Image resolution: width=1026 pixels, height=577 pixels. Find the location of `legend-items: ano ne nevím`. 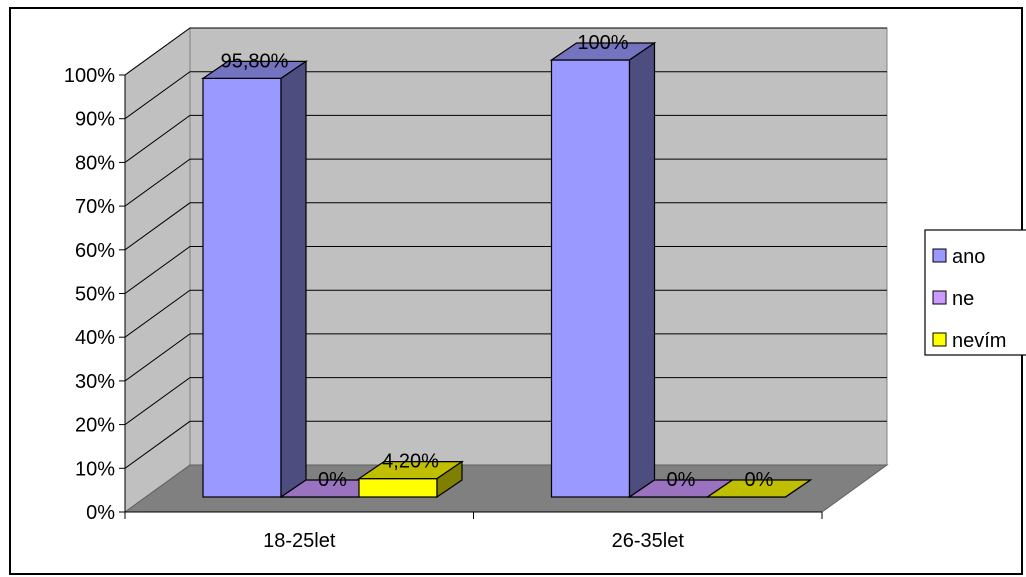

legend-items: ano ne nevím is located at coordinates (969, 299).